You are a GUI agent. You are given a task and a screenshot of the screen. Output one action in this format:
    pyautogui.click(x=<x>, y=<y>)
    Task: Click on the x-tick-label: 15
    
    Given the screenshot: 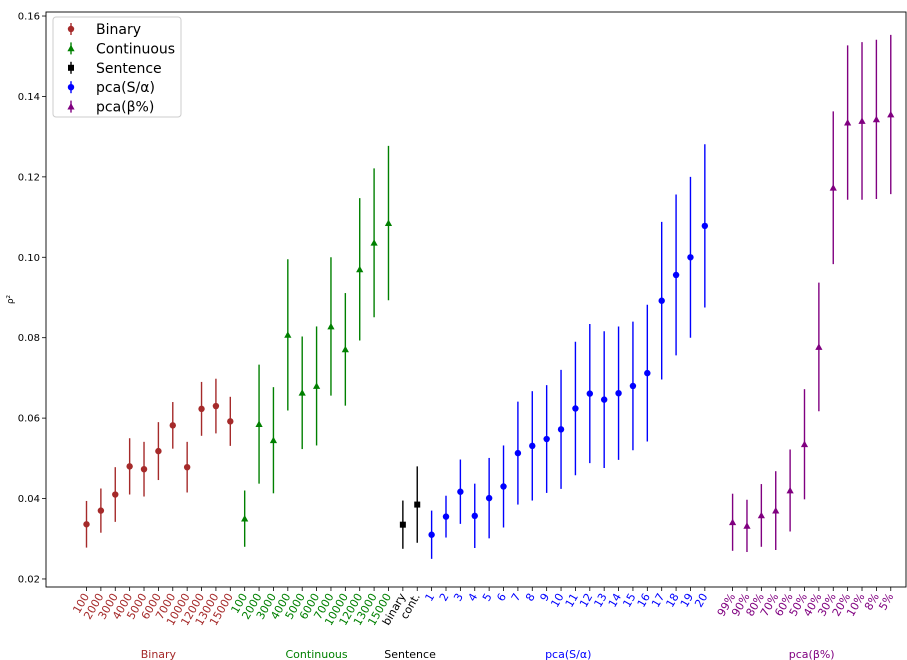 What is the action you would take?
    pyautogui.click(x=629, y=600)
    